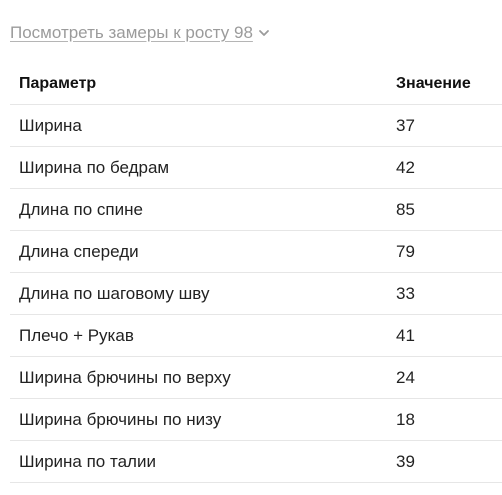  I want to click on size-measurements-toggle: Посмотреть замеры к росту 98, so click(140, 33).